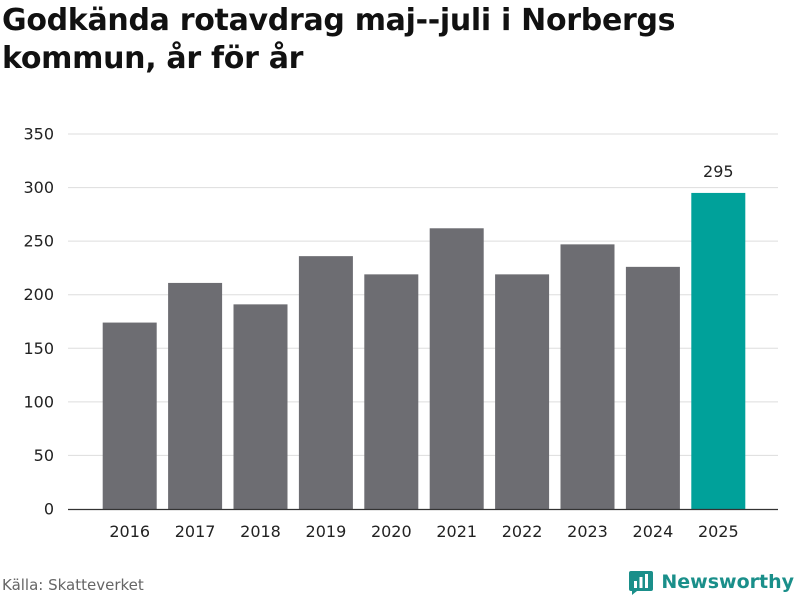  Describe the element at coordinates (522, 531) in the screenshot. I see `x-tick-label: 2022` at that location.